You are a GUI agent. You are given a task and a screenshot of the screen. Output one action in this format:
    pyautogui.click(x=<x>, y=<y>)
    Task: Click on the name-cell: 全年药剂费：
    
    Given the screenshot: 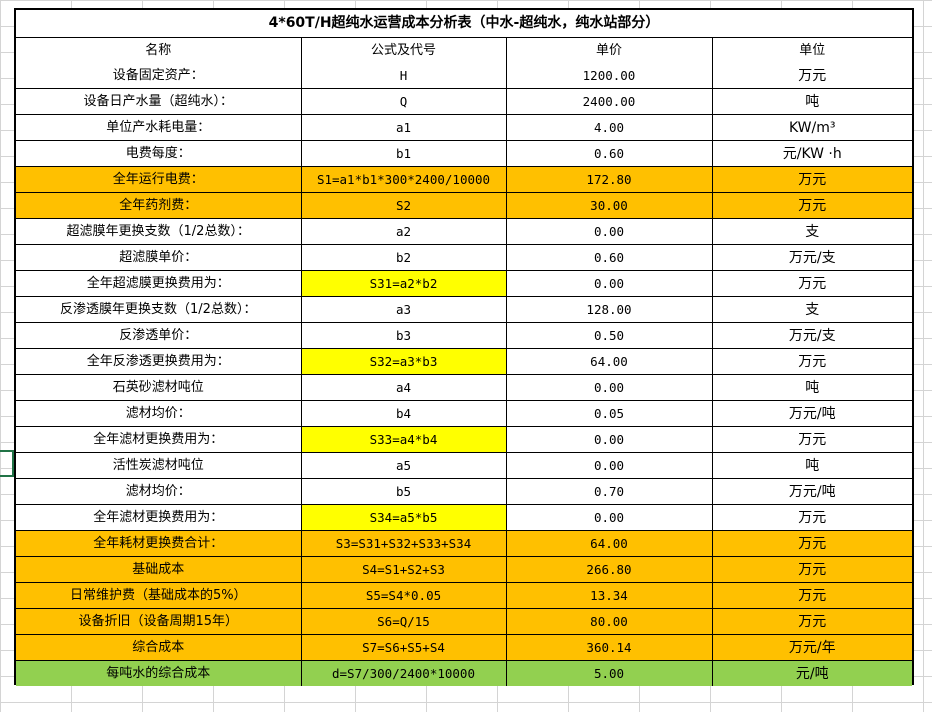 What is the action you would take?
    pyautogui.click(x=159, y=205)
    